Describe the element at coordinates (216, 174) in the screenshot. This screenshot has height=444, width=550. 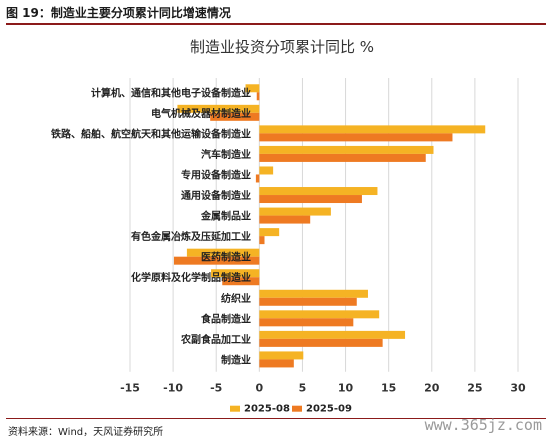
I see `category-label: 专用设备制造业` at that location.